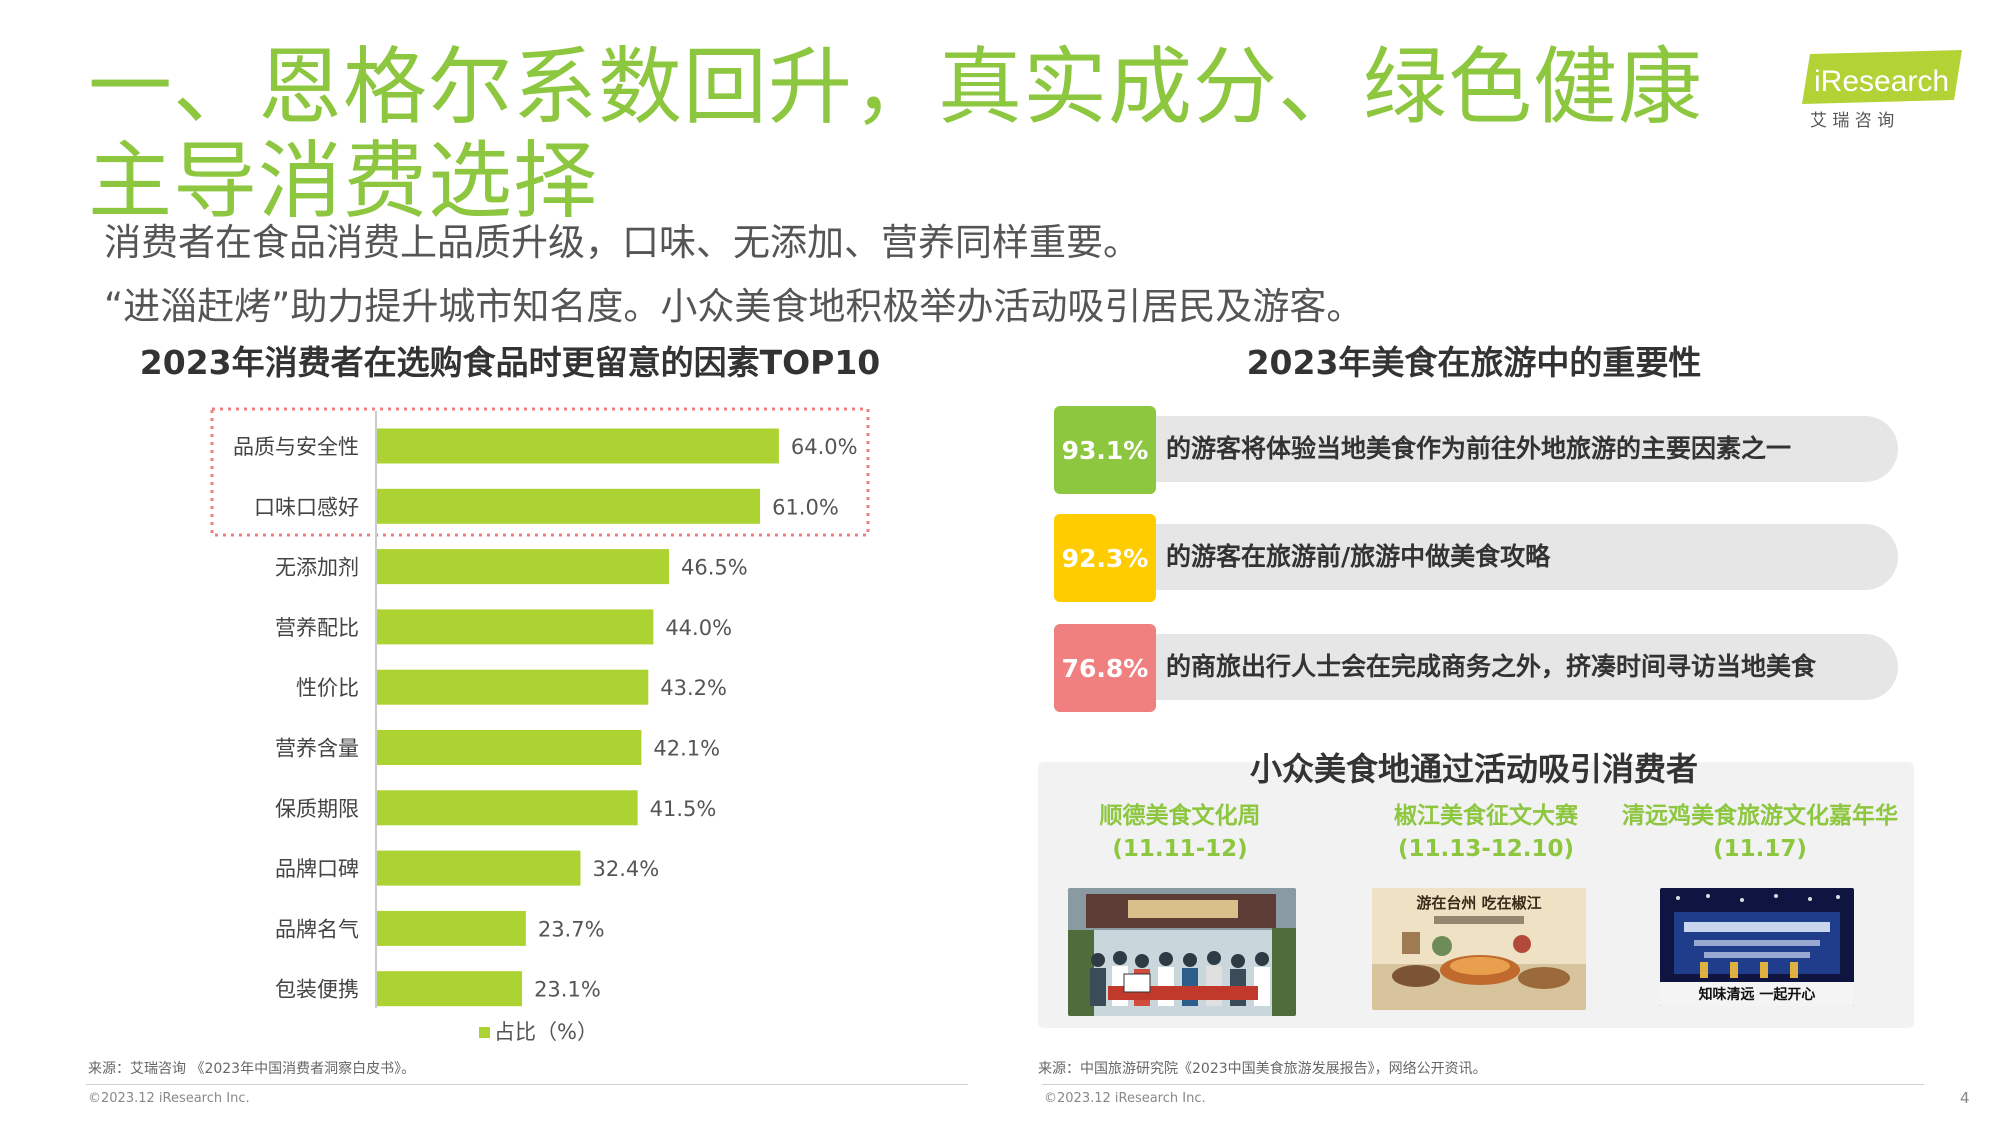 This screenshot has width=2000, height=1125. I want to click on stat-row-3: 76.8% 的商旅出行人士会在完成商务之外，挤凑时间寻访当地美食, so click(1476, 668).